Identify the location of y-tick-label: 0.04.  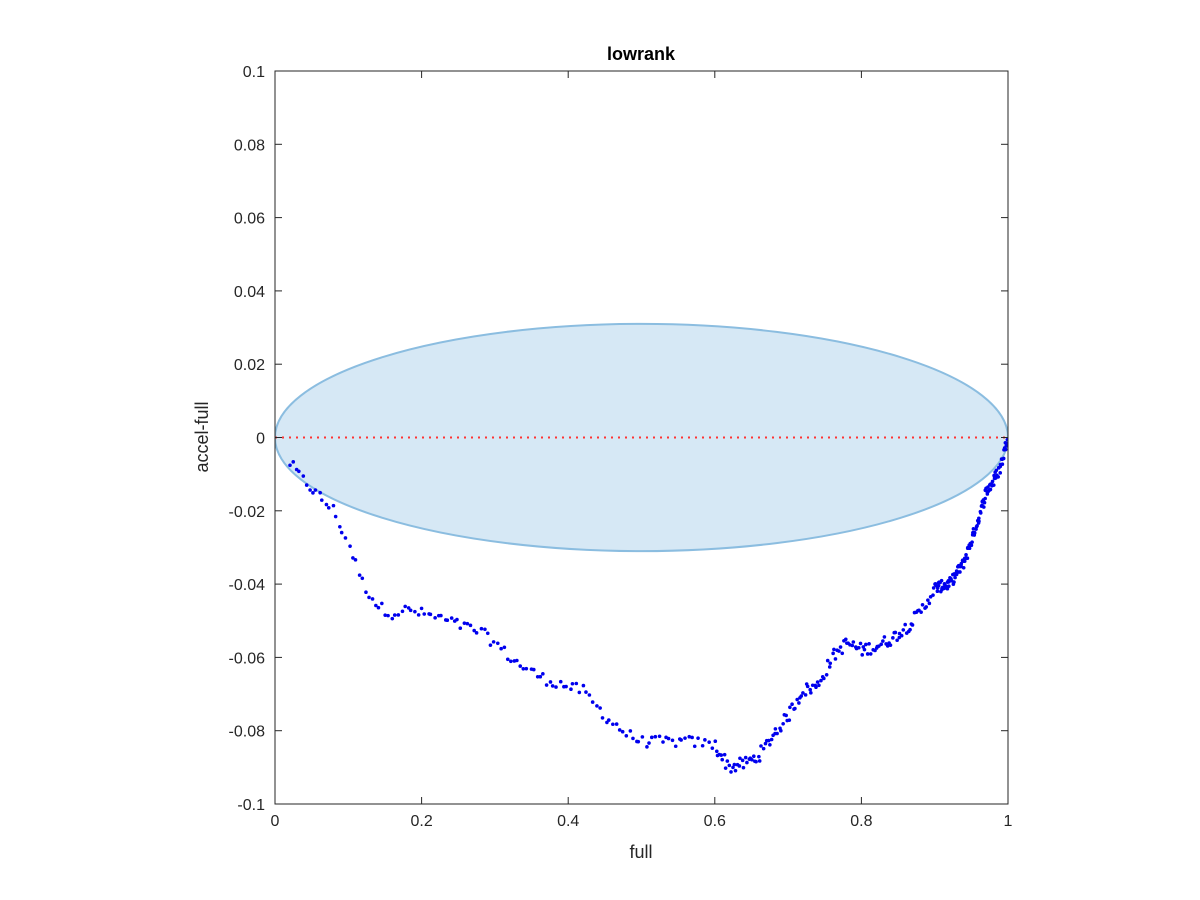
(249, 292).